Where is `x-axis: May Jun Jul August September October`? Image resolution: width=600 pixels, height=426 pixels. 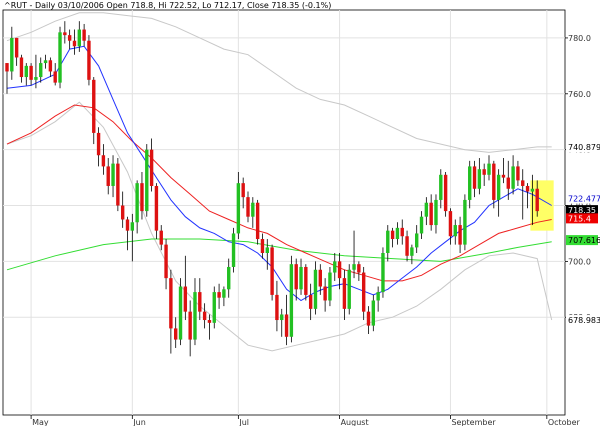 x-axis: May Jun Jul August September October is located at coordinates (305, 420).